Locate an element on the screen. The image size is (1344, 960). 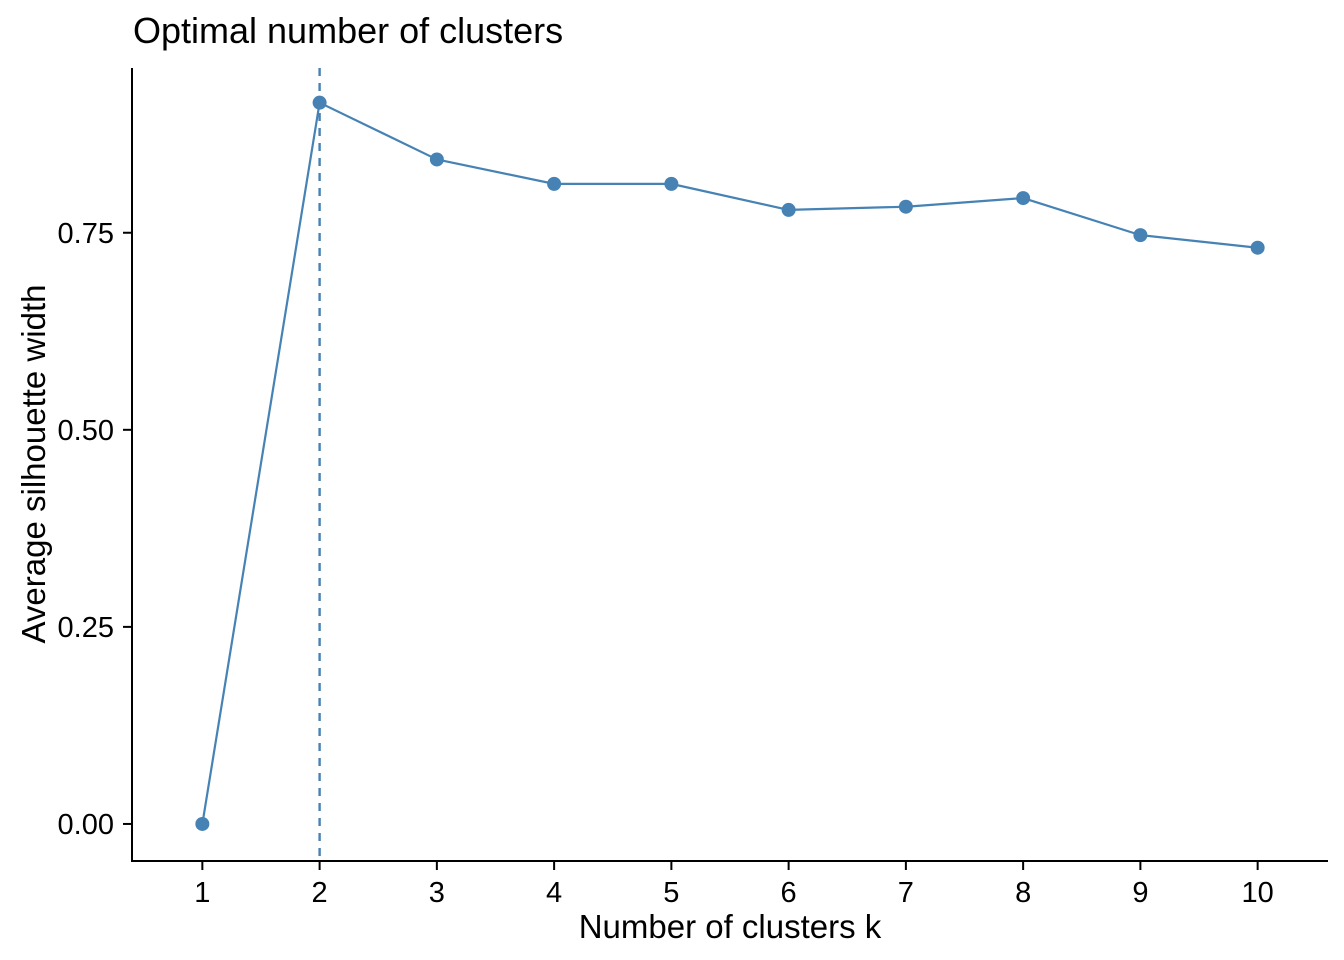
x-axis-tick-label: 4 is located at coordinates (554, 893).